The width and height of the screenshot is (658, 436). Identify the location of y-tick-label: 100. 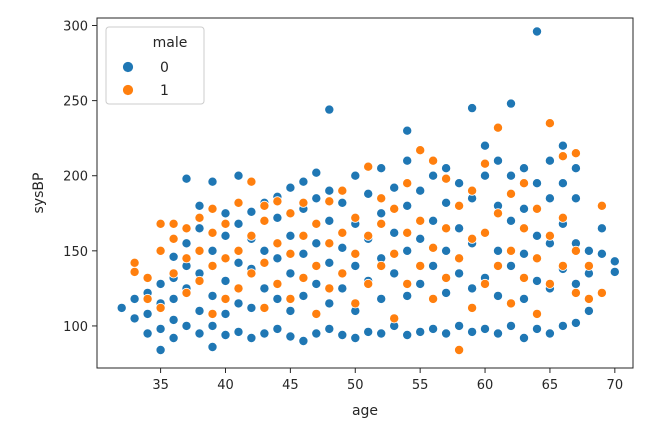
(75, 327).